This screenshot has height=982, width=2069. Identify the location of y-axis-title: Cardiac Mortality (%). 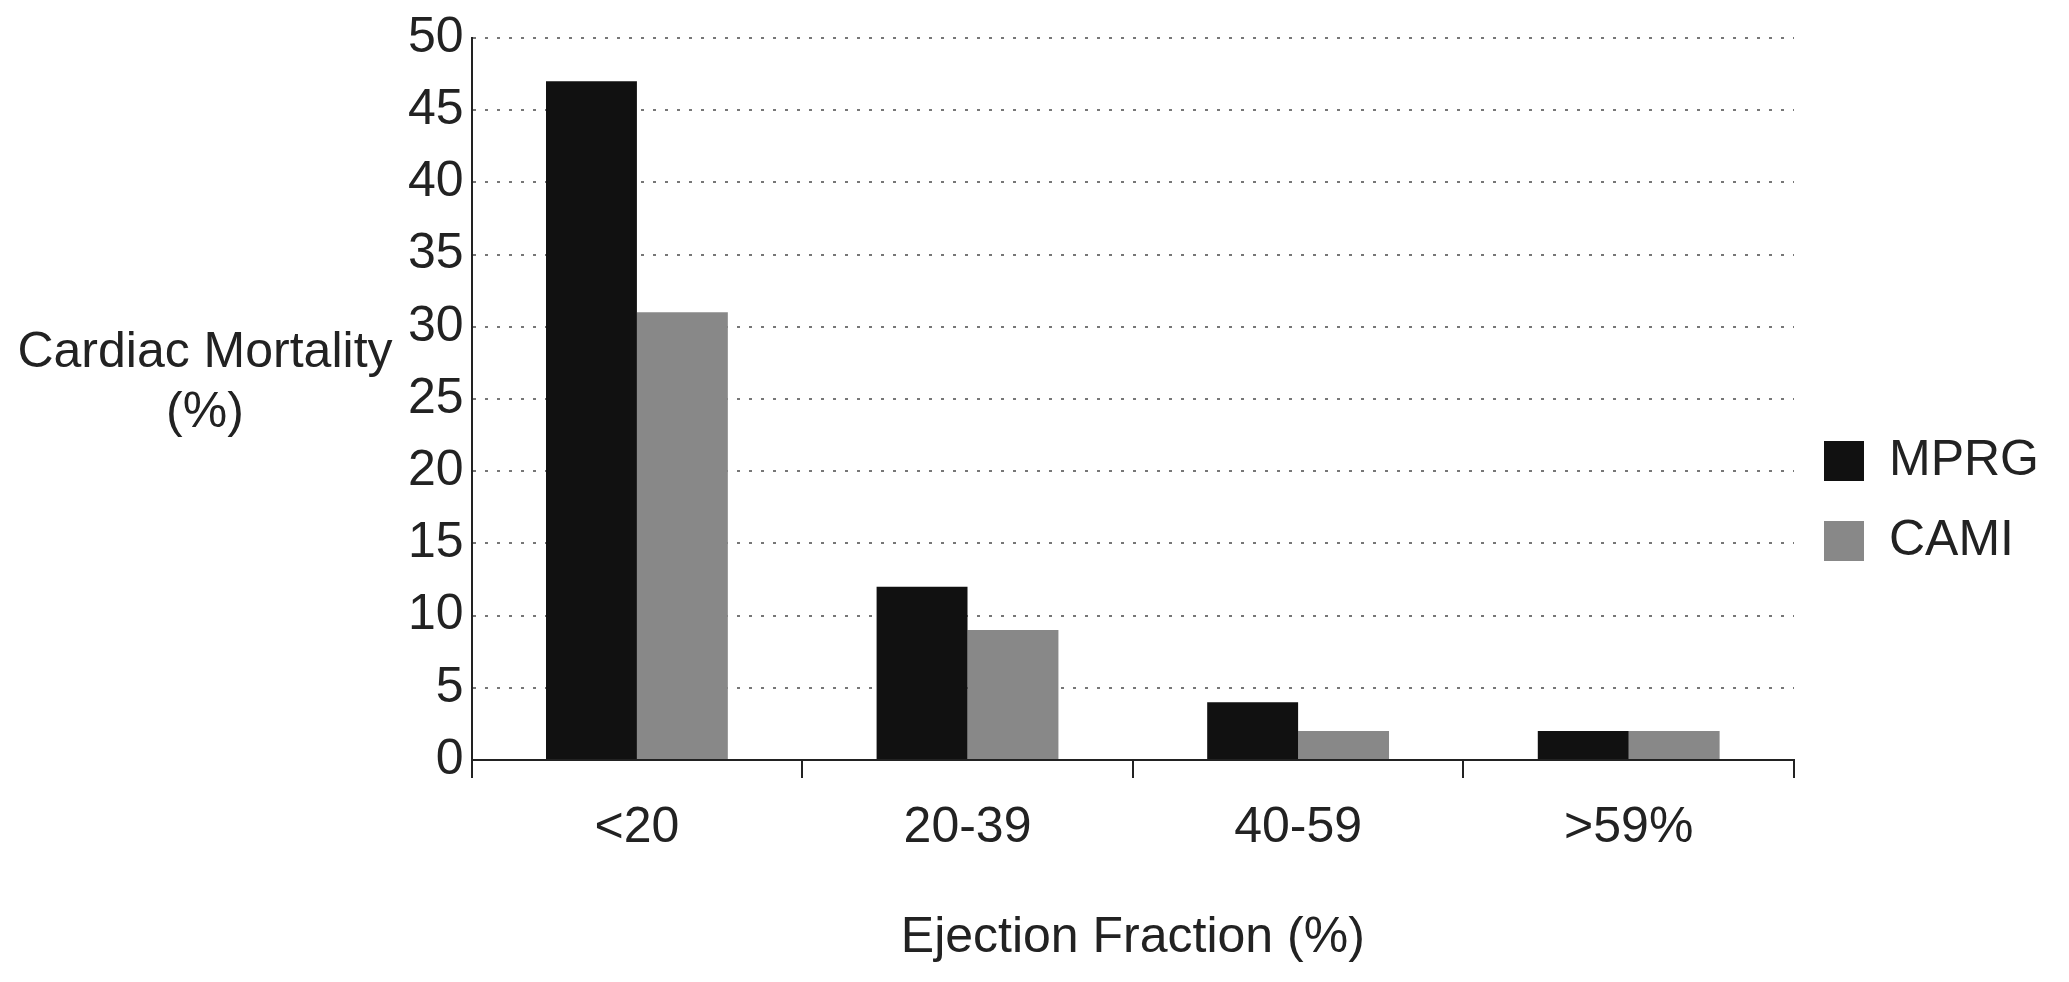
(205, 380).